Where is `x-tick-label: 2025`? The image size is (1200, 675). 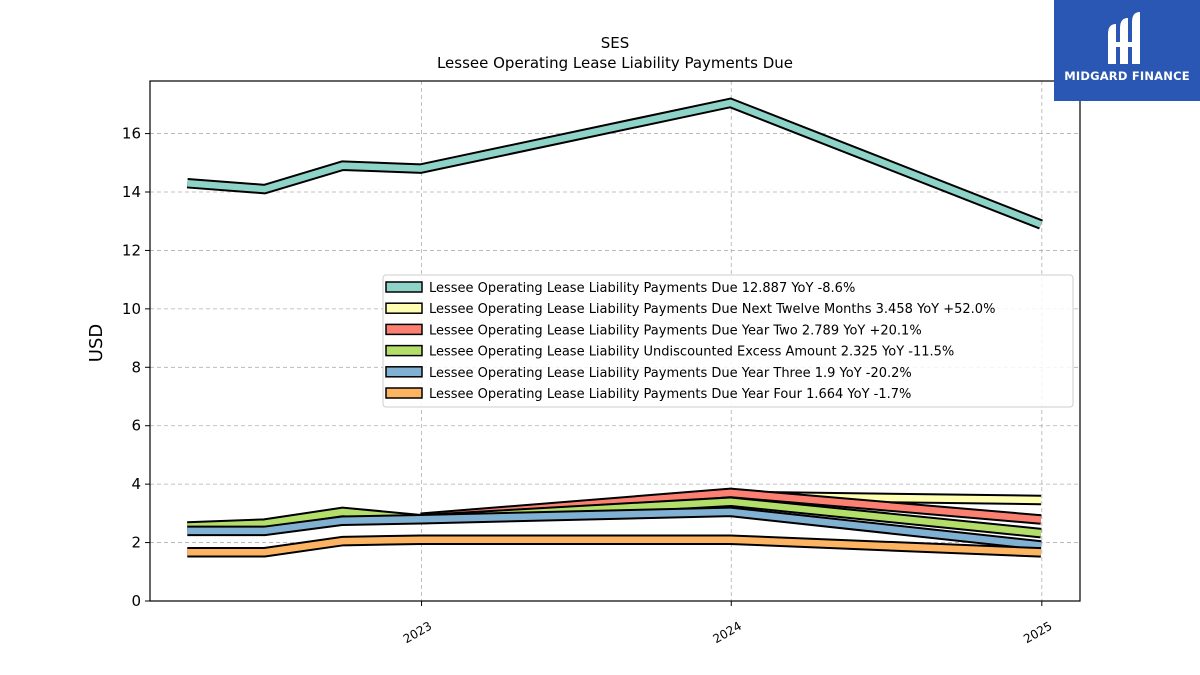
x-tick-label: 2025 is located at coordinates (1037, 632).